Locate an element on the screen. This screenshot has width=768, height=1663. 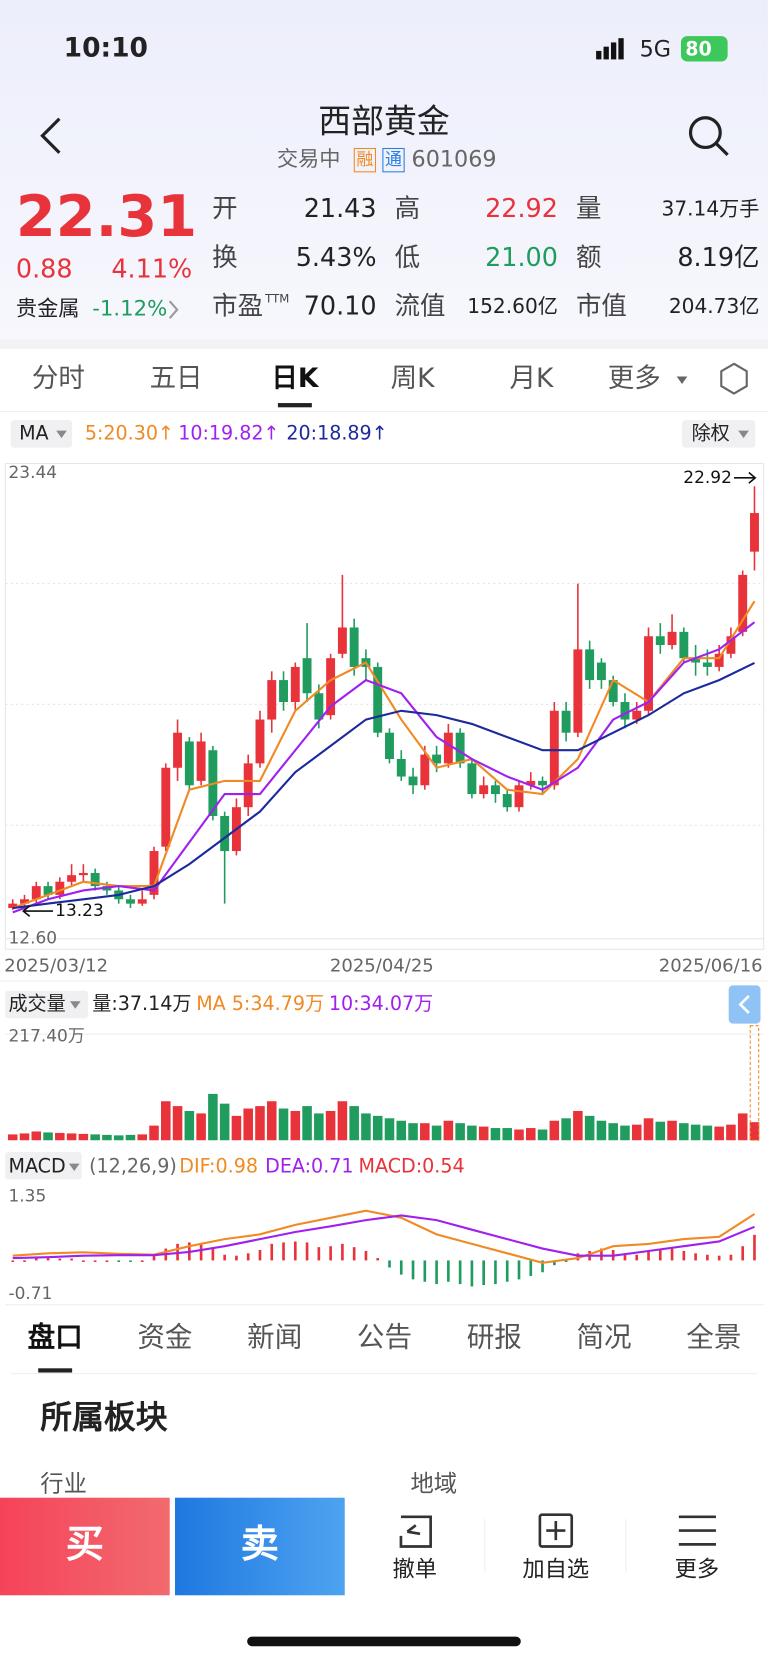
tab: 月K is located at coordinates (531, 378).